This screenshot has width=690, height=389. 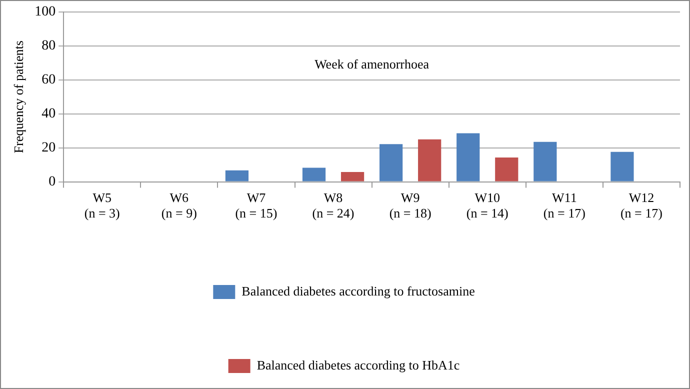 I want to click on x-tick-label: W7 (n = 15), so click(x=256, y=205).